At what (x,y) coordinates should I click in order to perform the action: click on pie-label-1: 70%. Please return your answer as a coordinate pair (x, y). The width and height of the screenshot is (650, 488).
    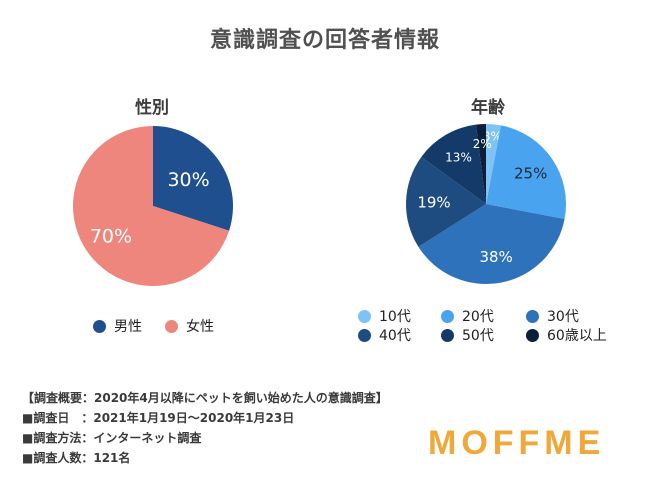
    Looking at the image, I should click on (111, 237).